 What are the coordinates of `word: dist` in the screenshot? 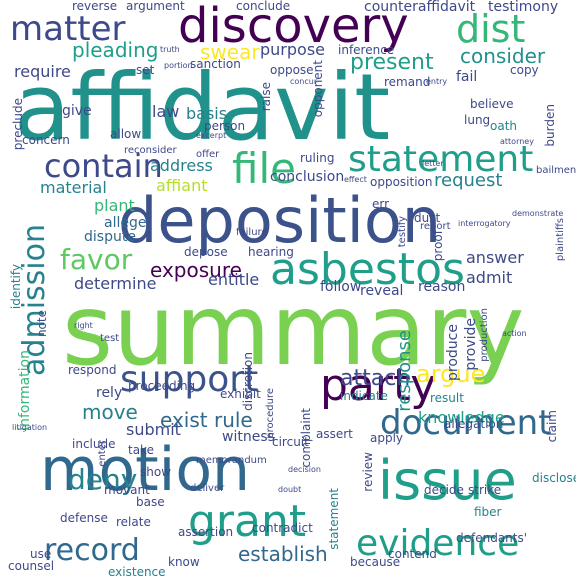 It's located at (491, 29).